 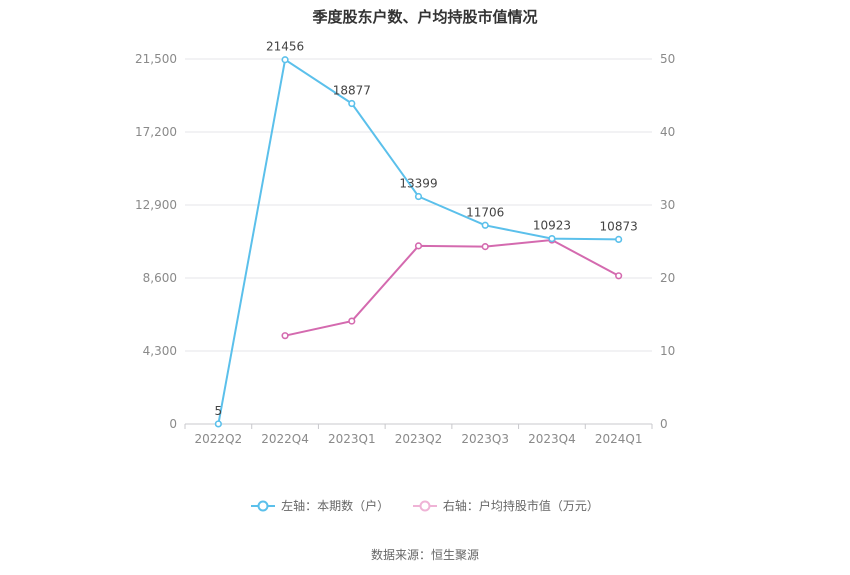 I want to click on right-axis-tick-label: 50, so click(x=667, y=59).